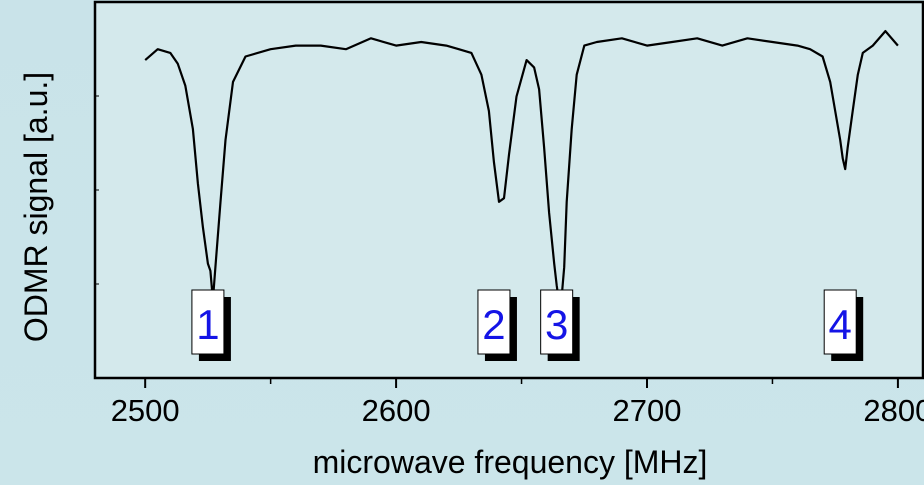 The image size is (924, 485). I want to click on x-tick-label: 2500, so click(145, 410).